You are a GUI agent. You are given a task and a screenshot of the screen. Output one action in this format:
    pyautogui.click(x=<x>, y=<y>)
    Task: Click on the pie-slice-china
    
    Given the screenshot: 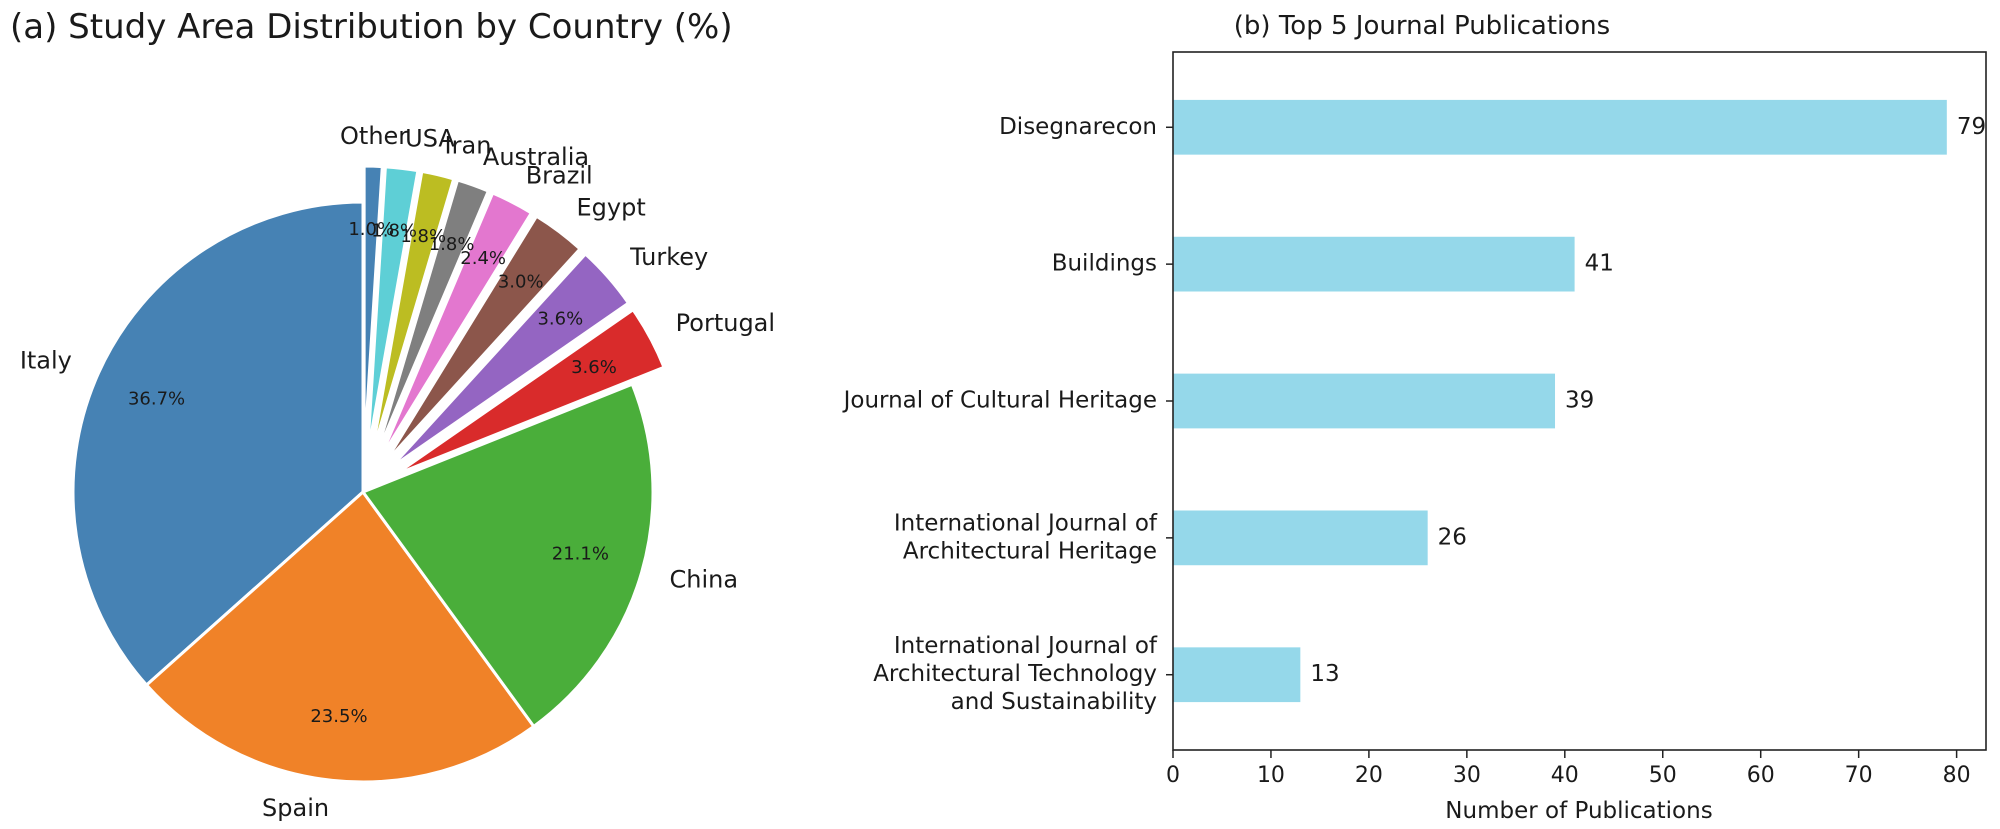 What is the action you would take?
    pyautogui.click(x=508, y=555)
    